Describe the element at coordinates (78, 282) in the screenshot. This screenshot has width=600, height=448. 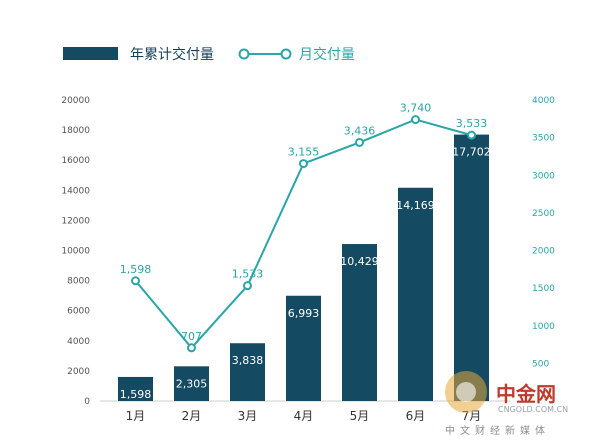
I see `y-left-tick-label: 8000` at that location.